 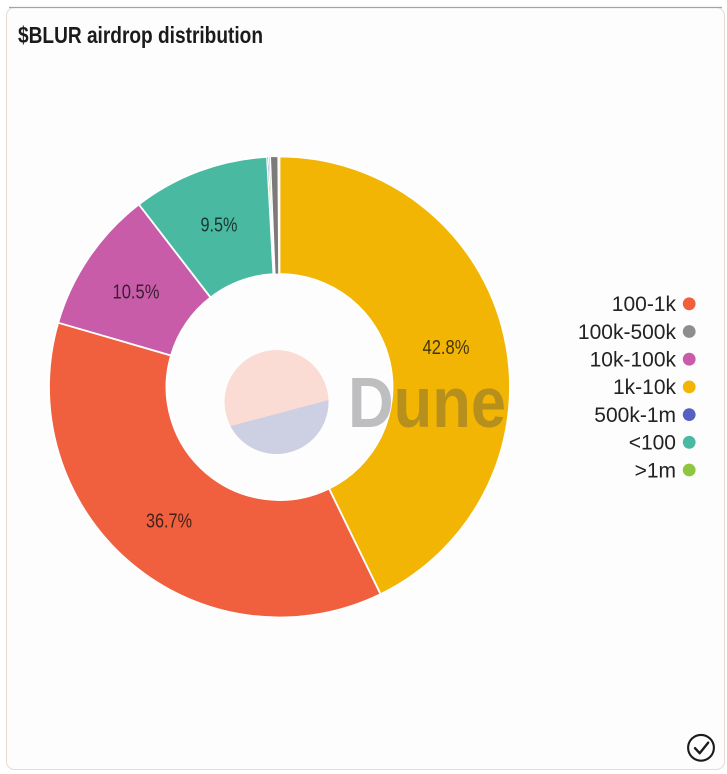 I want to click on svg-text: 10k-100k, so click(x=633, y=360).